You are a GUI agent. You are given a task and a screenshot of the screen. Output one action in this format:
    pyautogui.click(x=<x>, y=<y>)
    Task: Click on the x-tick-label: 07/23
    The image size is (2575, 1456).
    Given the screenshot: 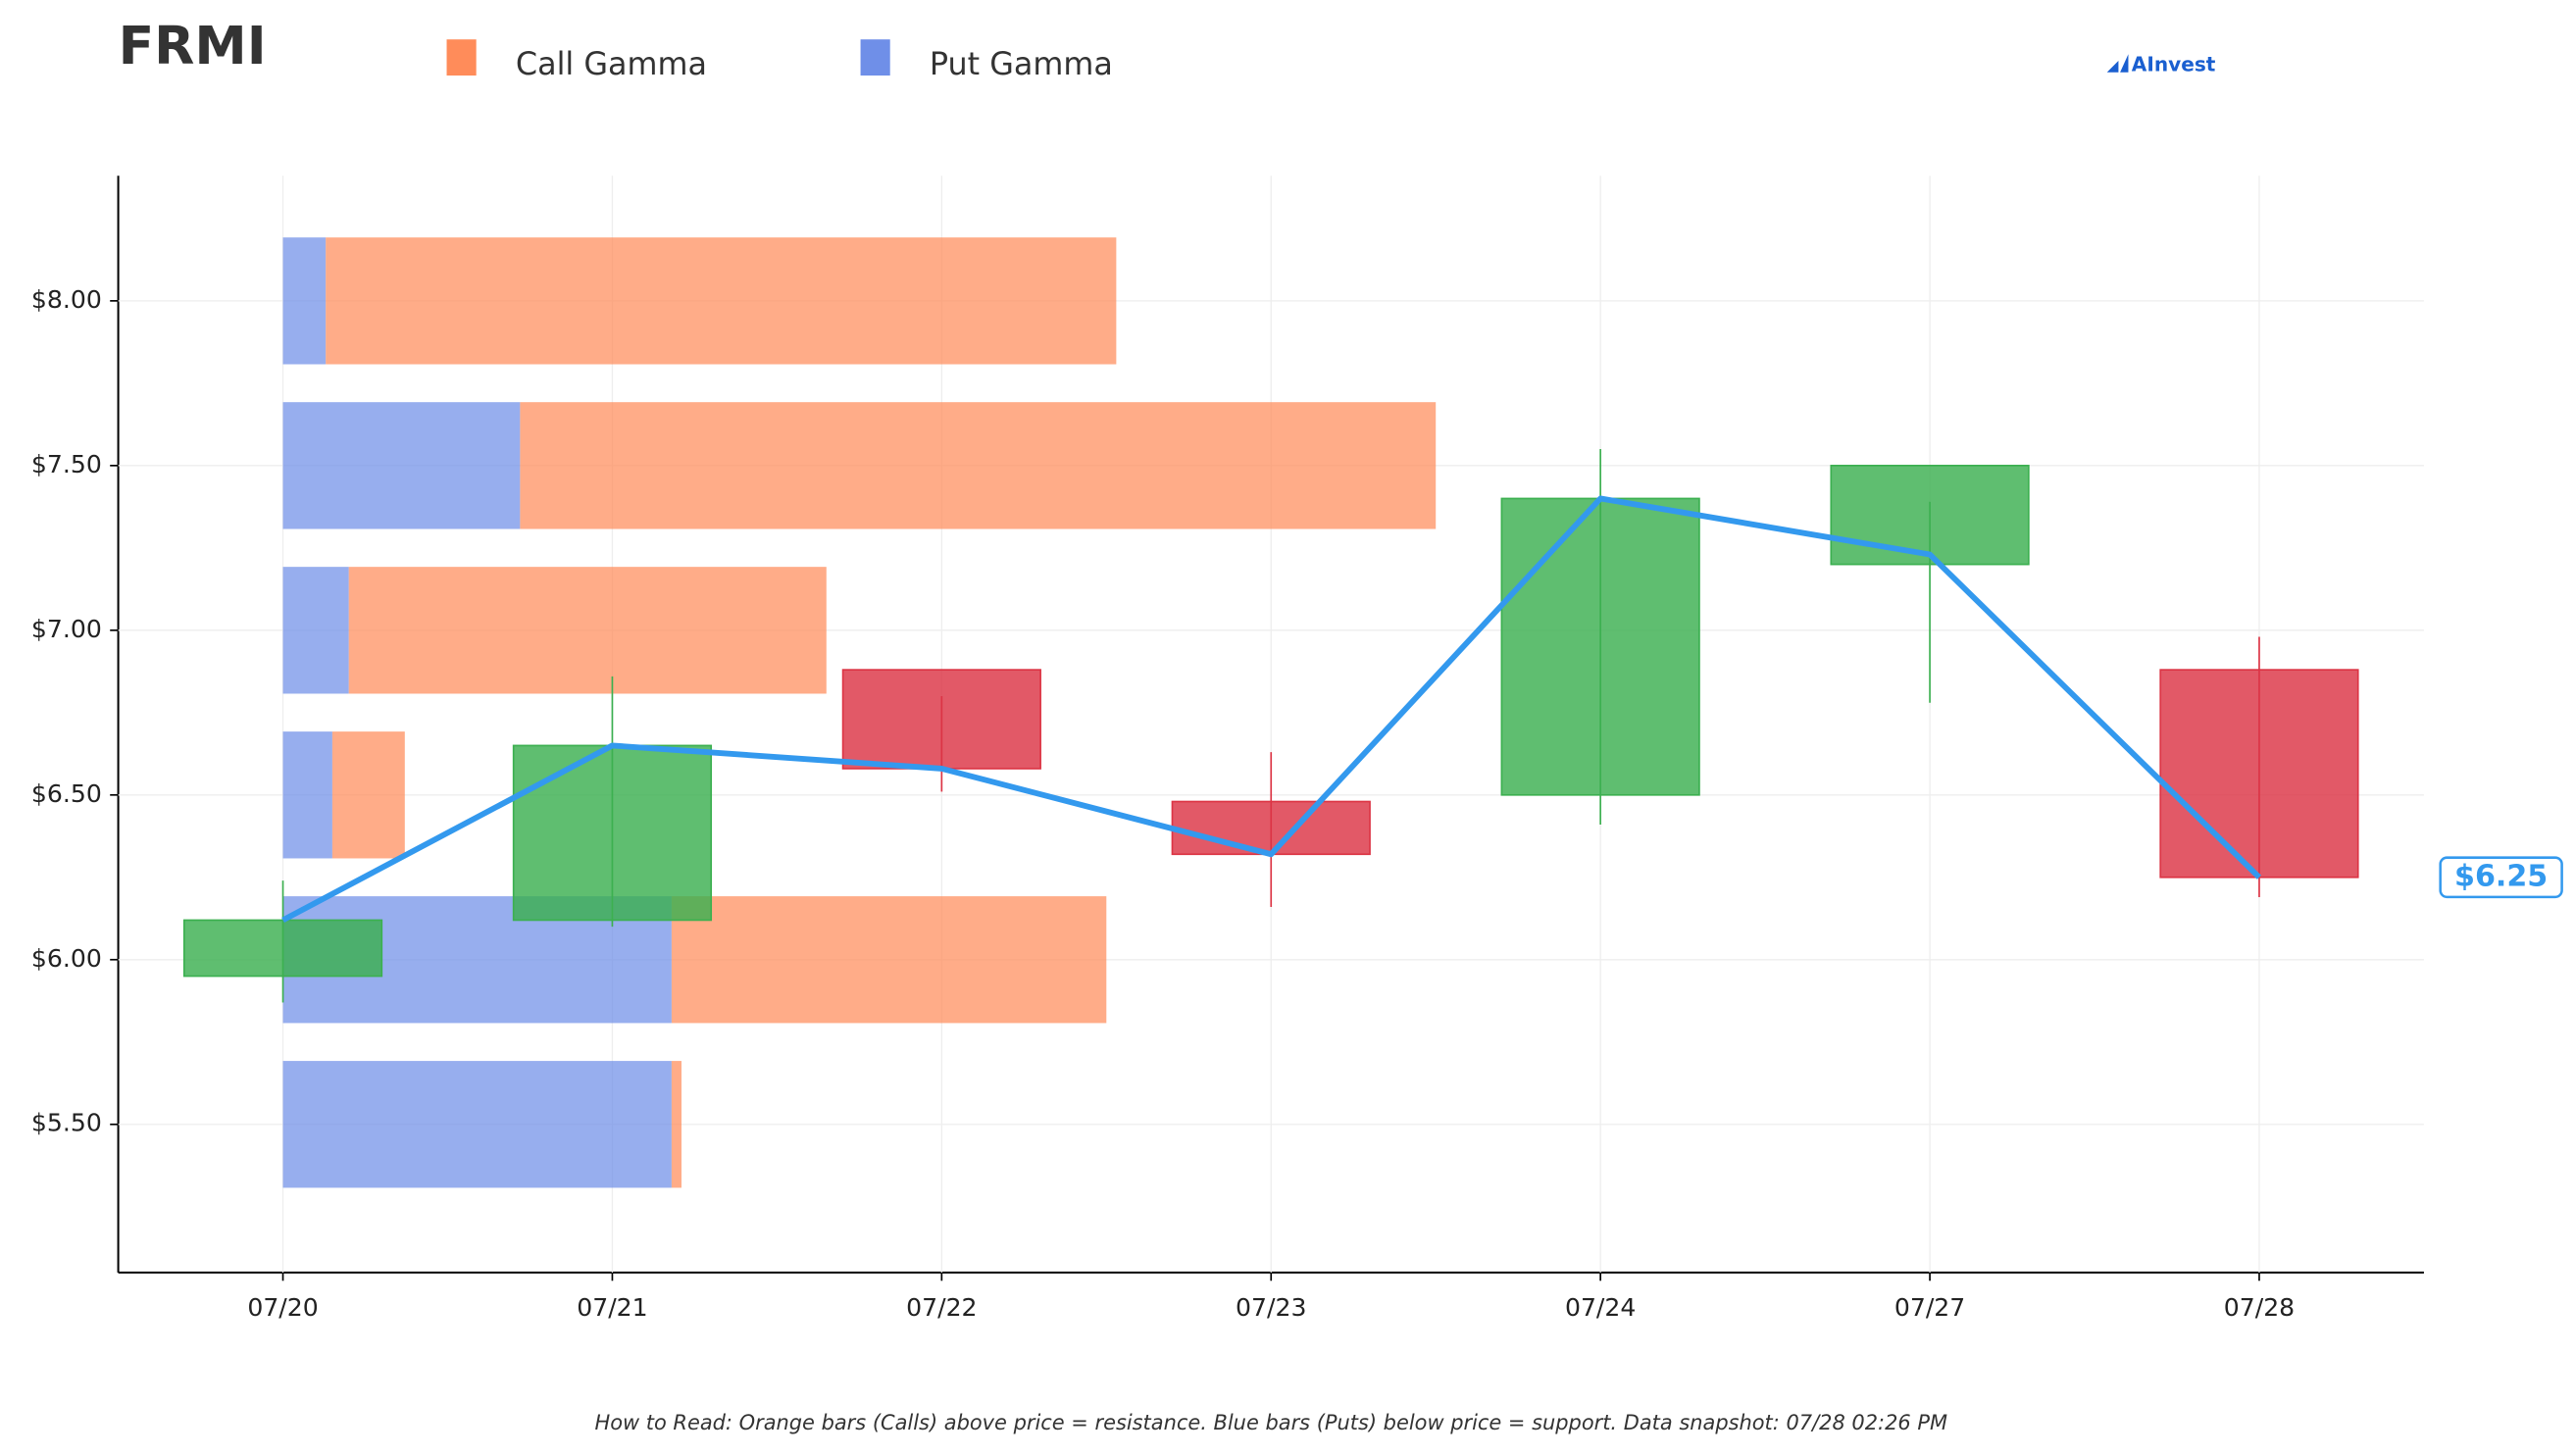 What is the action you would take?
    pyautogui.click(x=1271, y=1307)
    